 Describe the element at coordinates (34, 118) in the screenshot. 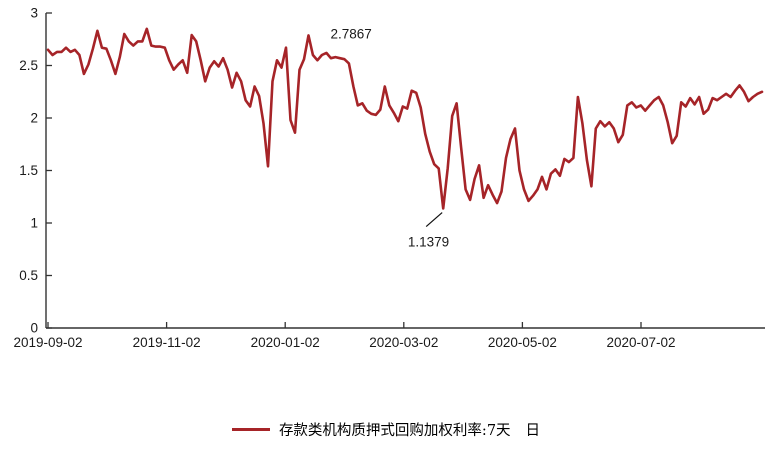

I see `y-tick-label: 2` at that location.